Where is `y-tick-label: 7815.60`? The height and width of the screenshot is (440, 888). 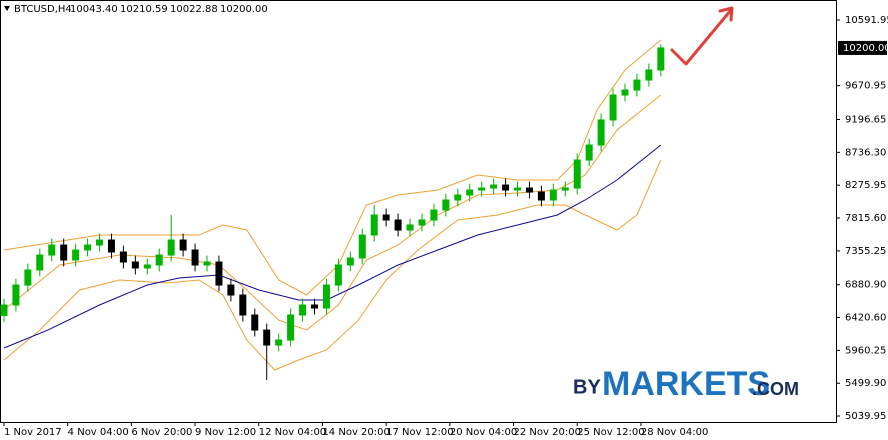 y-tick-label: 7815.60 is located at coordinates (865, 218).